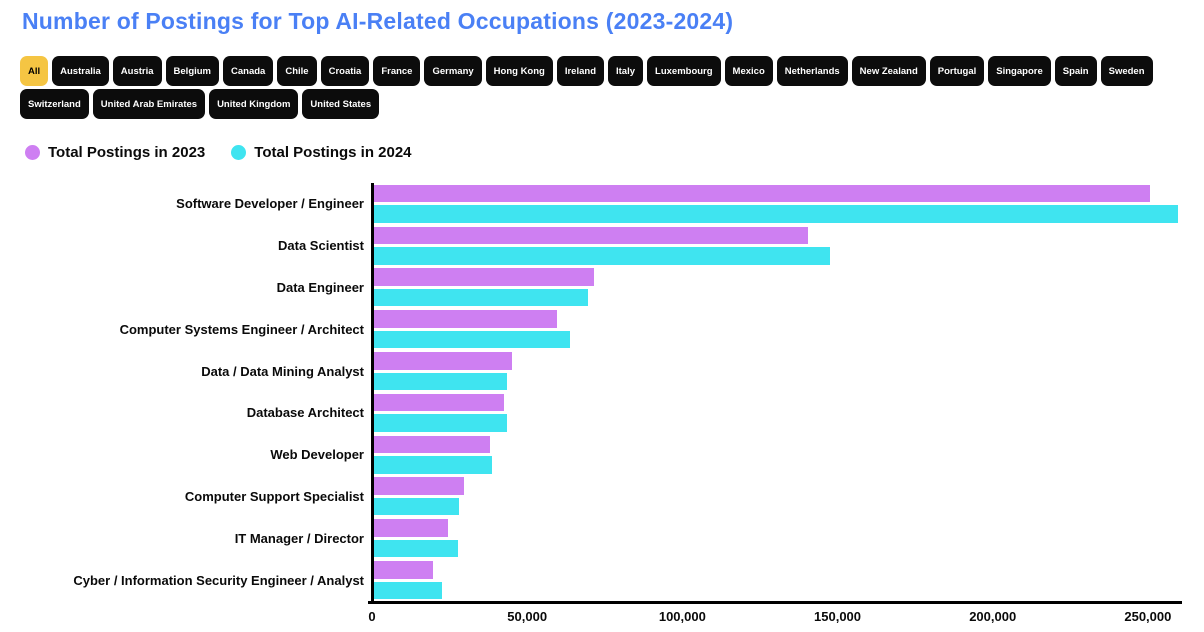 The width and height of the screenshot is (1204, 632). Describe the element at coordinates (682, 616) in the screenshot. I see `x-tick-label-100-000: 100,000` at that location.